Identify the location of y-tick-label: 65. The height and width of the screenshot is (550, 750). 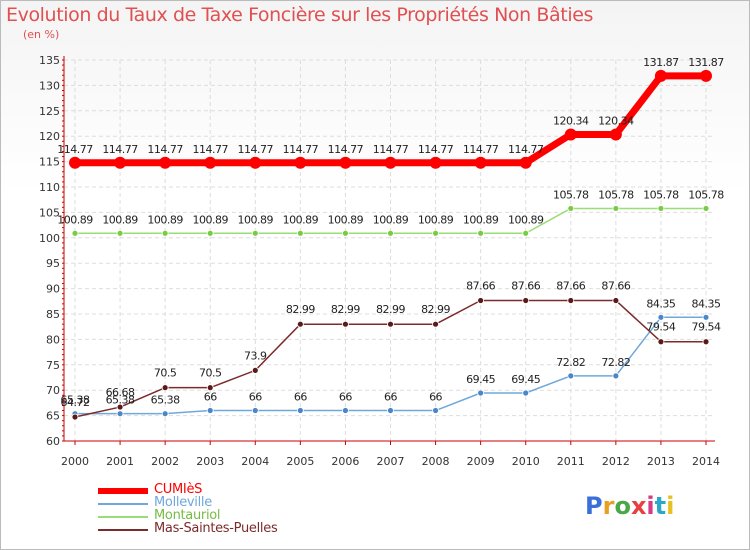
(53, 416).